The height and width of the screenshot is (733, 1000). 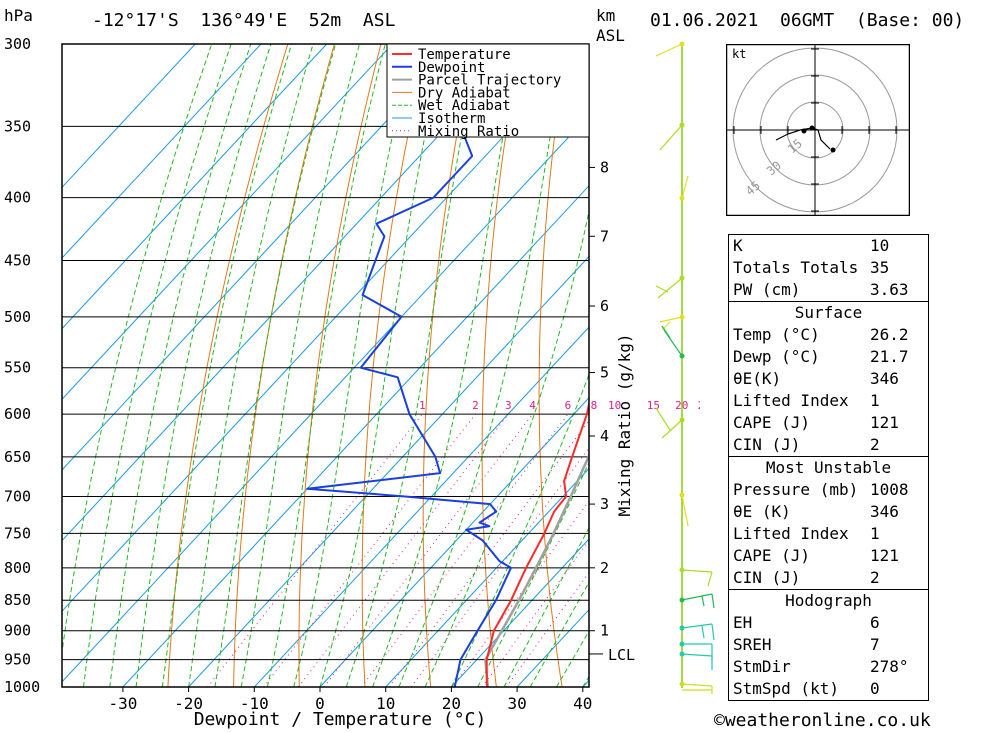 I want to click on wind-barbs, so click(x=685, y=367).